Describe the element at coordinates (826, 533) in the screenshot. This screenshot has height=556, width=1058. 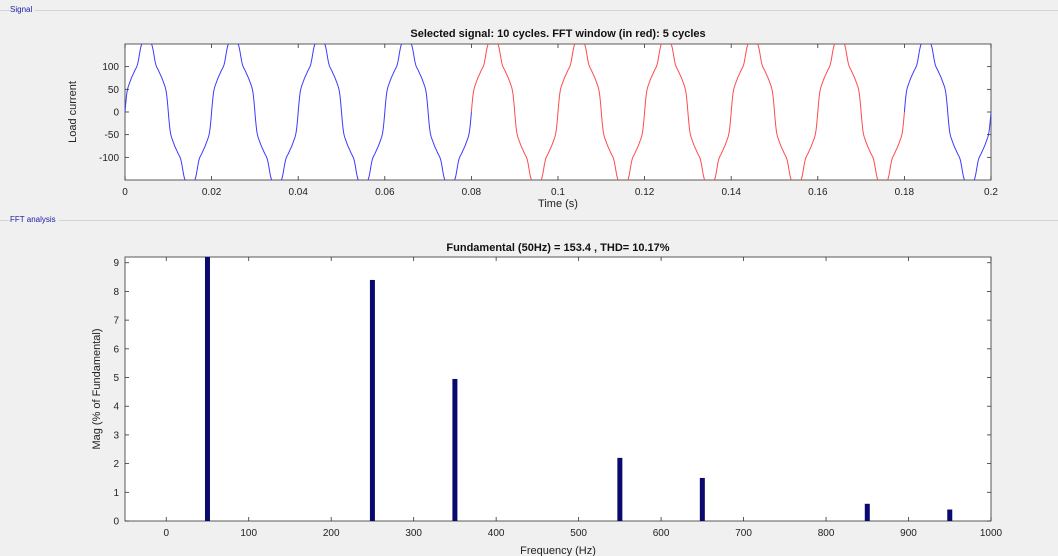
I see `x-tick-label: 800` at that location.